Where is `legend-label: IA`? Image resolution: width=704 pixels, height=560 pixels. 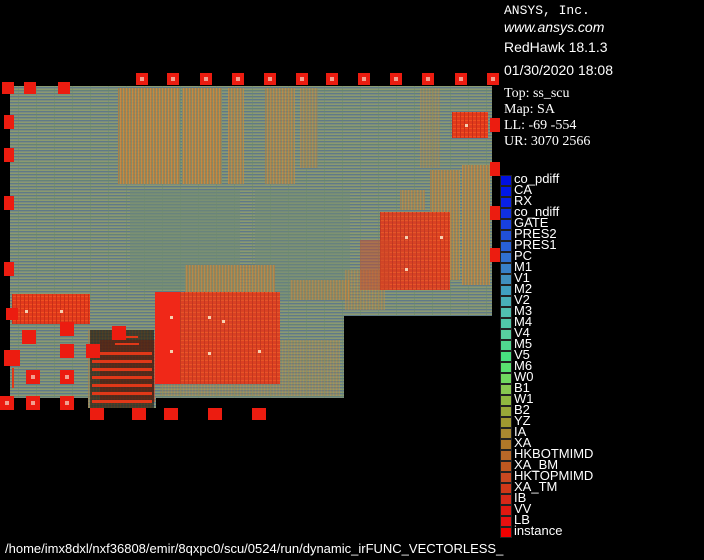
legend-label: IA is located at coordinates (520, 431).